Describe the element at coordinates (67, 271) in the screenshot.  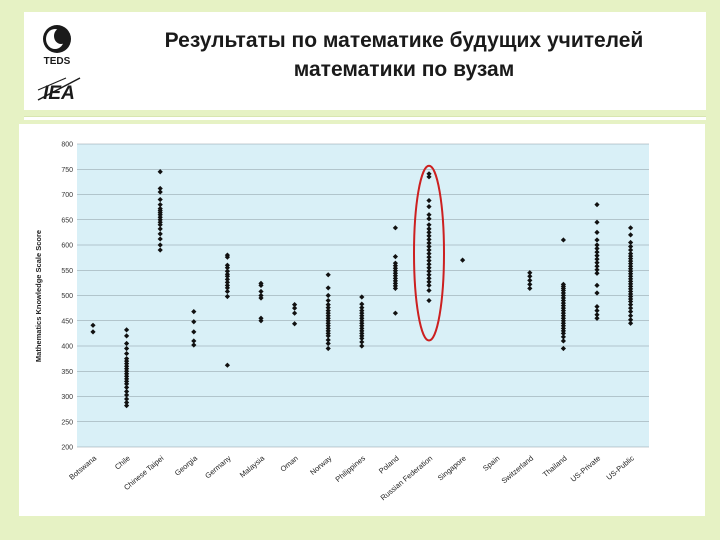
I see `y-tick-label: 550` at that location.